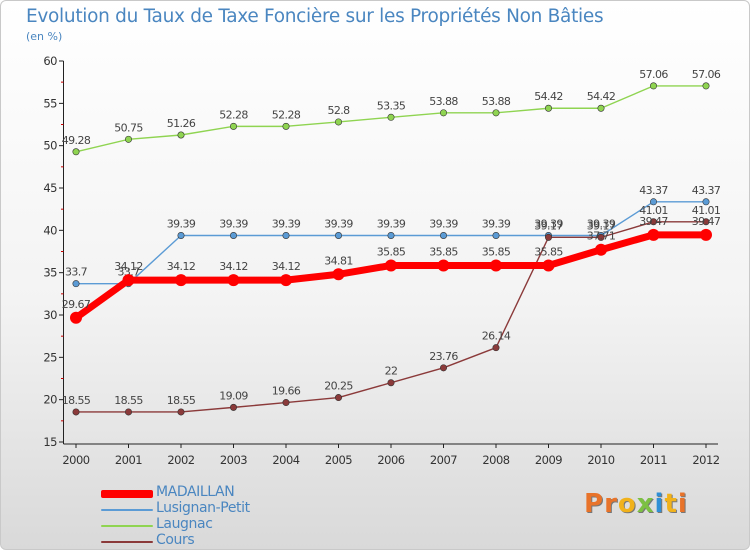 The width and height of the screenshot is (750, 550). What do you see at coordinates (443, 460) in the screenshot?
I see `x-tick-label: 2007` at bounding box center [443, 460].